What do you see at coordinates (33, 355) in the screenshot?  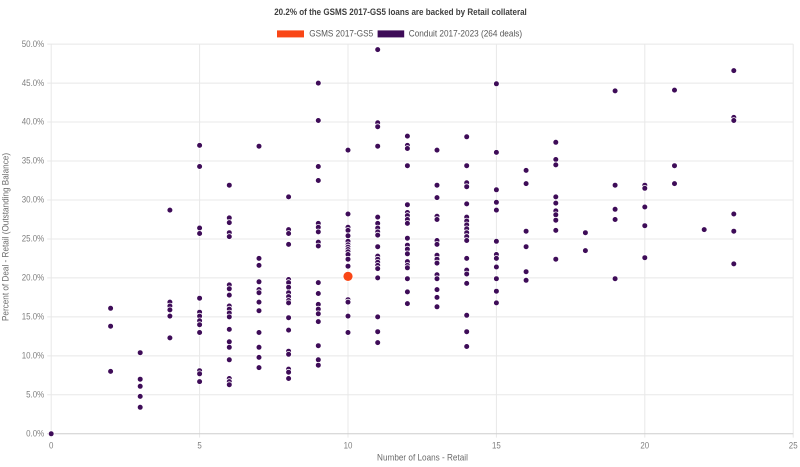 I see `svg-text: 10.0%` at bounding box center [33, 355].